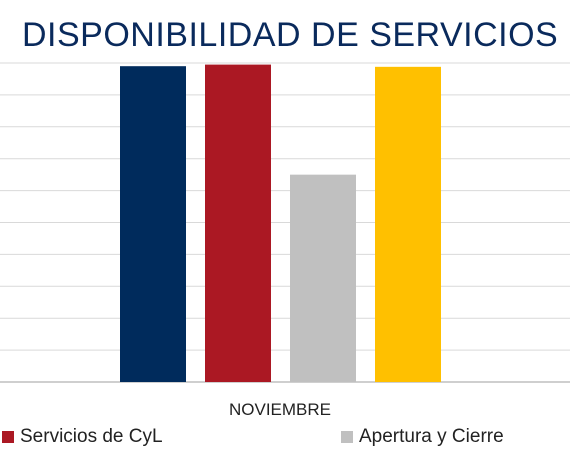 Image resolution: width=570 pixels, height=460 pixels. I want to click on category-label: NOVIEMBRE, so click(280, 409).